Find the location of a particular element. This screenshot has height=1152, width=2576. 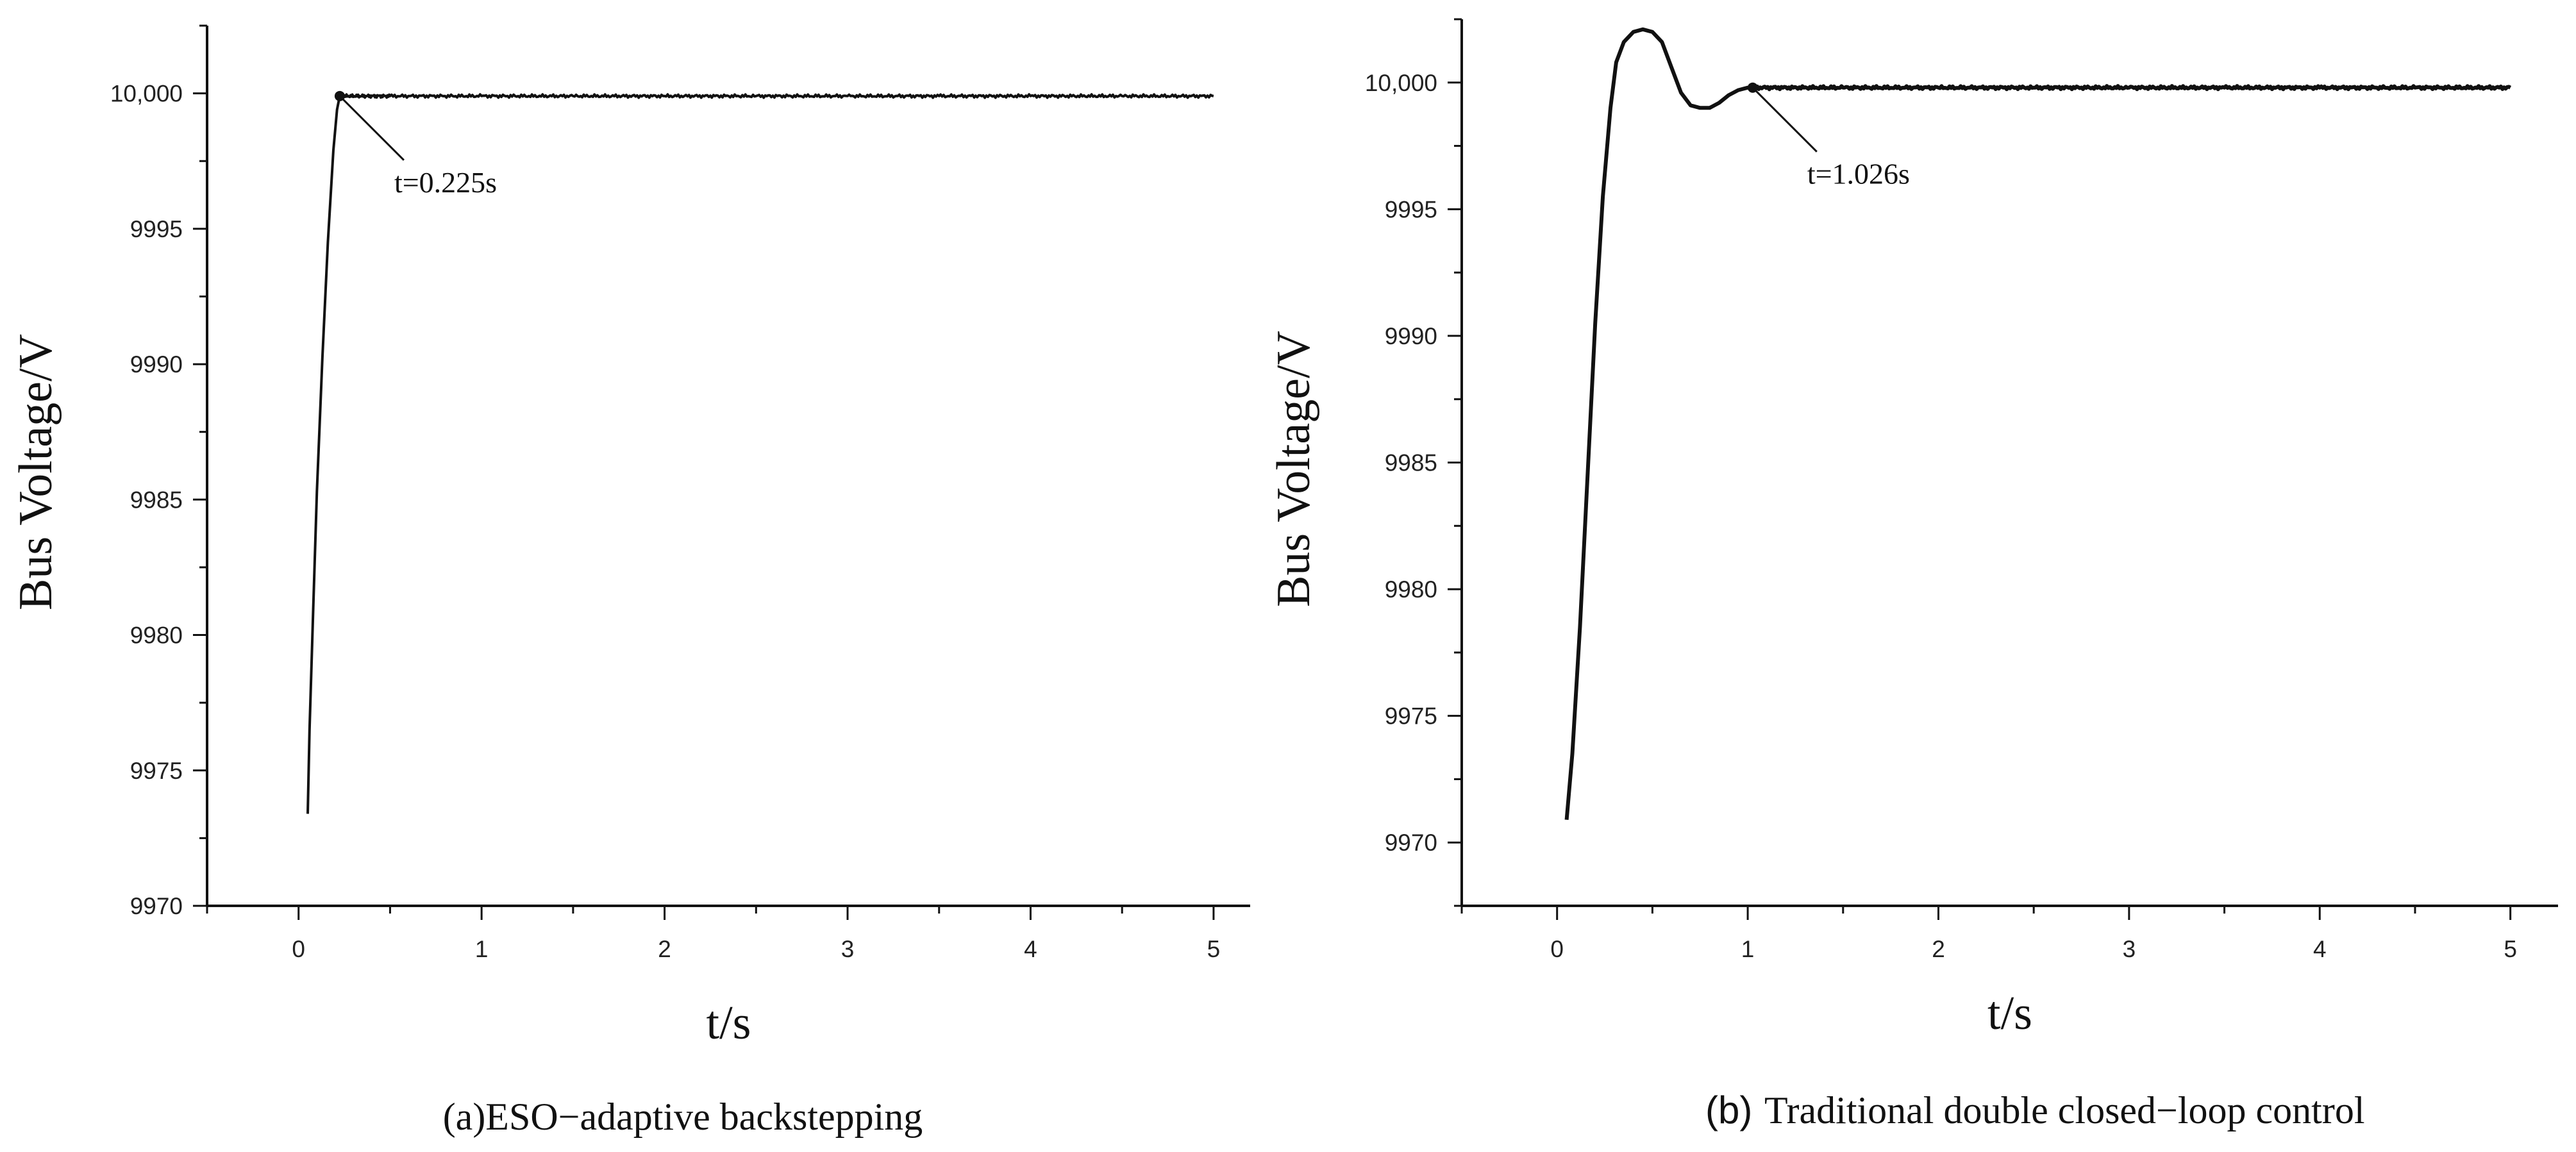

panel-b-x-tick-label: 4 is located at coordinates (2320, 949).